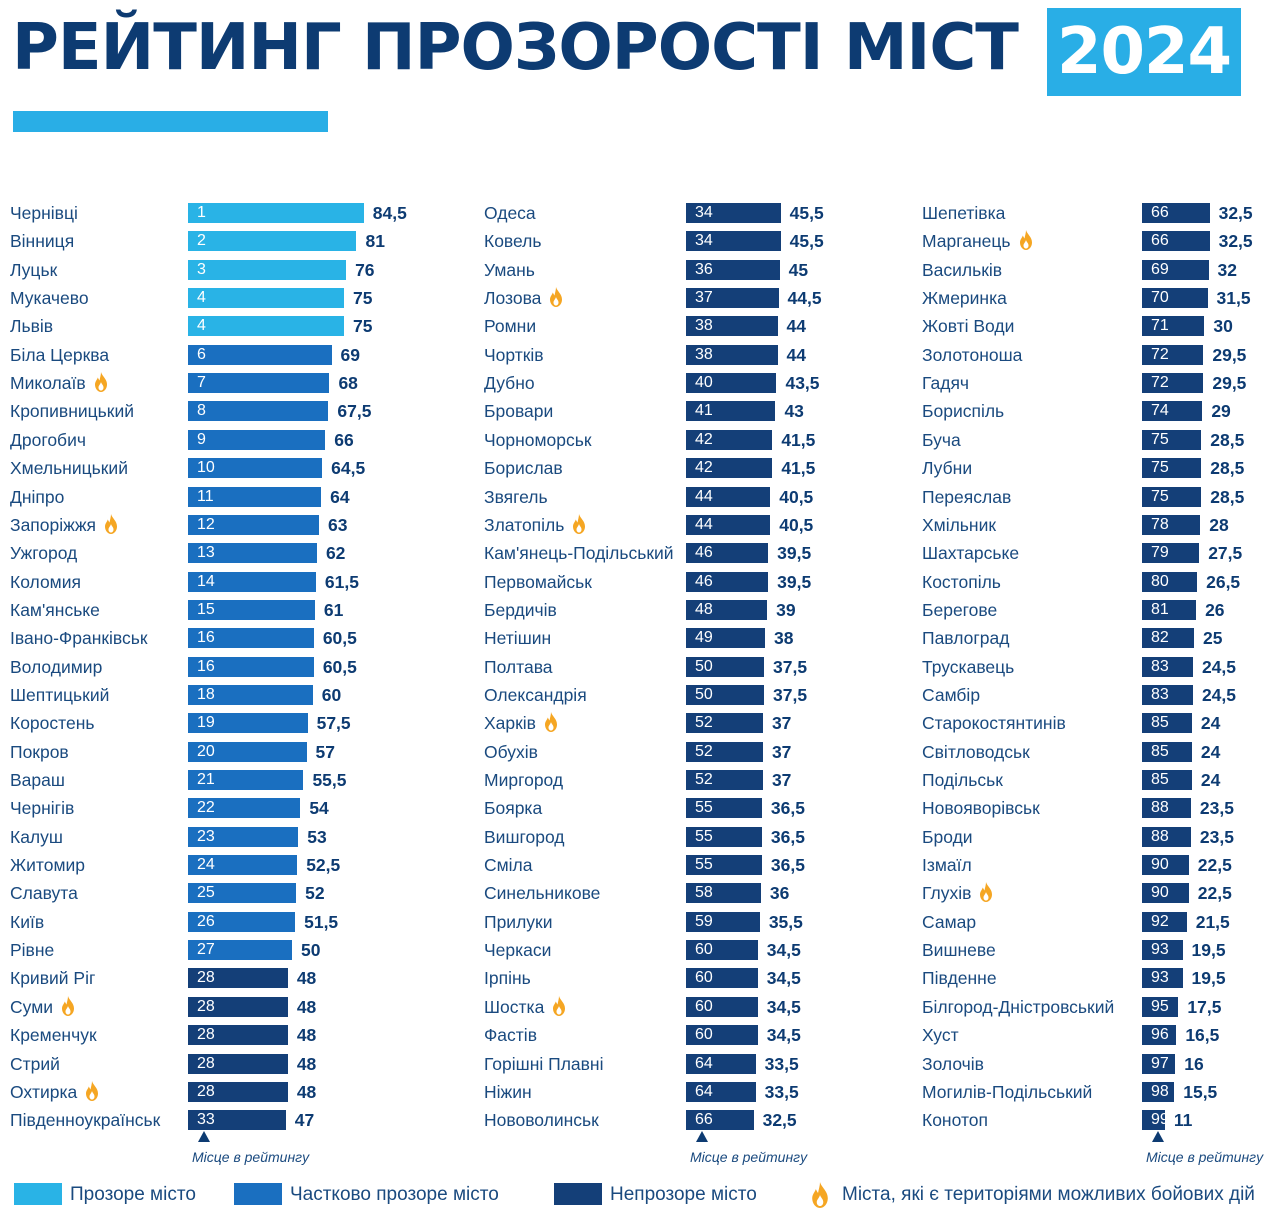 Image resolution: width=1280 pixels, height=1225 pixels. Describe the element at coordinates (940, 1035) in the screenshot. I see `city-name: Хуст` at that location.